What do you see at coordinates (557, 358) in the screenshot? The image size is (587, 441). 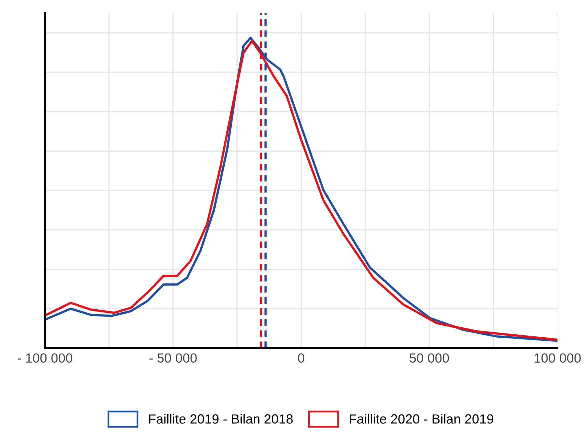 I see `x-tick-label: 100 000` at bounding box center [557, 358].